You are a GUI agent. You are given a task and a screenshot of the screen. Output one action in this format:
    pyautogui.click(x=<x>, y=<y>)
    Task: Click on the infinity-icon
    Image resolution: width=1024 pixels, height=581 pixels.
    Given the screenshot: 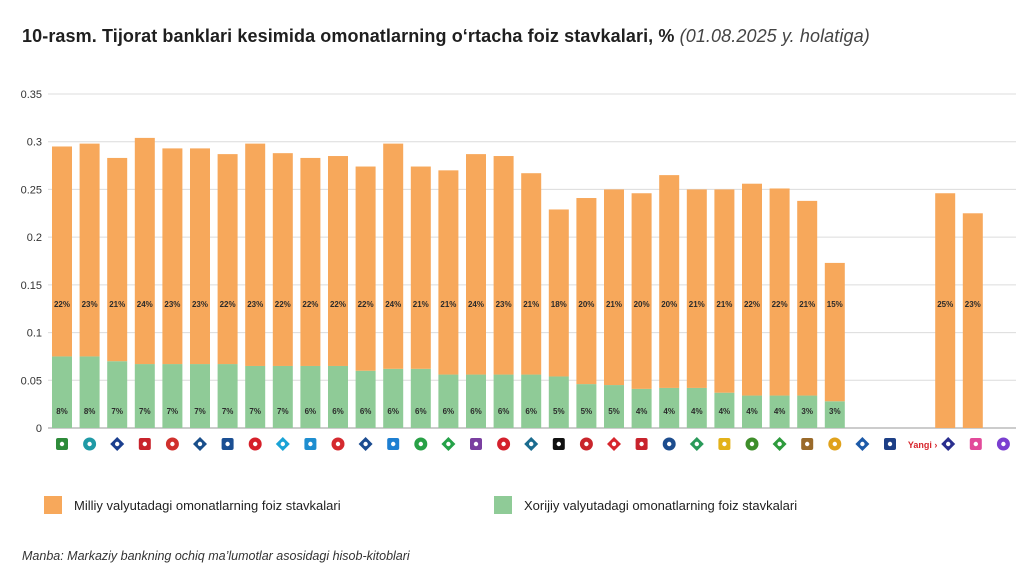 What is the action you would take?
    pyautogui.click(x=558, y=444)
    